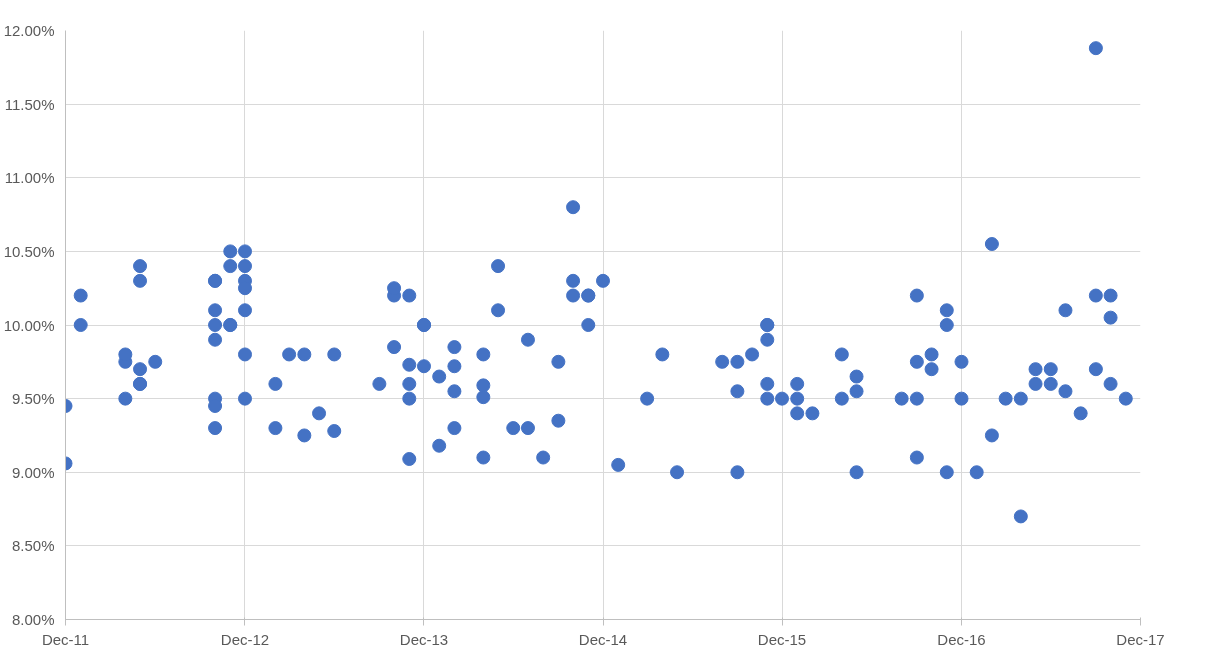 The width and height of the screenshot is (1216, 666). What do you see at coordinates (29, 251) in the screenshot?
I see `y-tick-label: 10.50%` at bounding box center [29, 251].